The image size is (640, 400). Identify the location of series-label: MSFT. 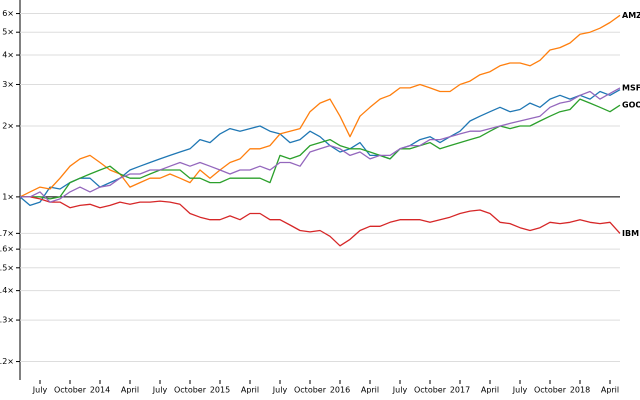
(631, 87).